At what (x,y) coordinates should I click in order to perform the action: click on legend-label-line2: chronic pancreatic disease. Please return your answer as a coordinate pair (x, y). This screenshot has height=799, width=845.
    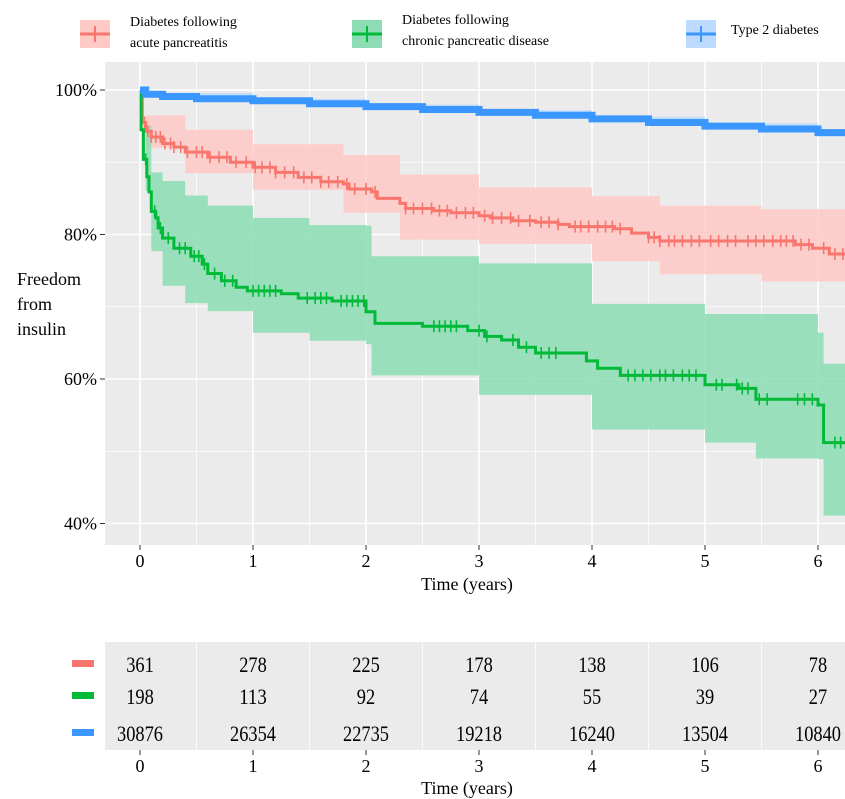
    Looking at the image, I should click on (475, 41).